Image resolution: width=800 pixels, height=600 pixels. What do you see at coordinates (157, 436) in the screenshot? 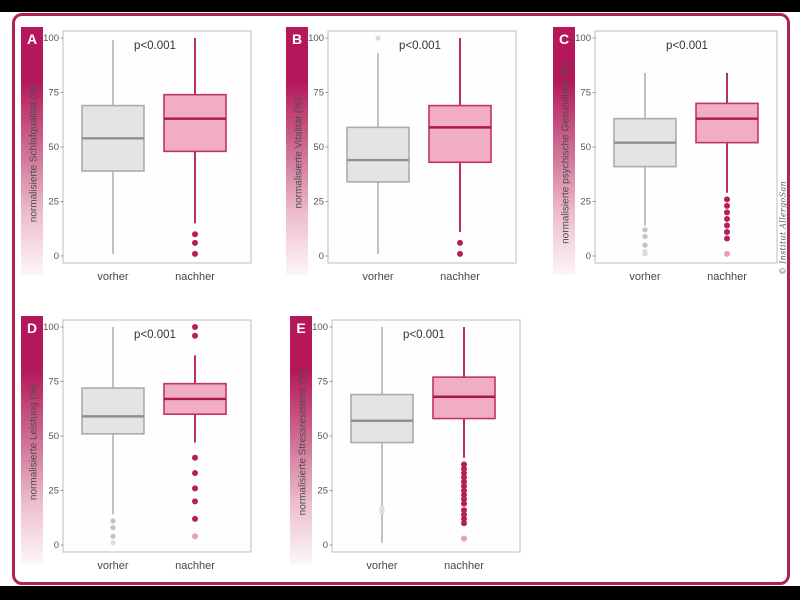
I see `plot-area` at bounding box center [157, 436].